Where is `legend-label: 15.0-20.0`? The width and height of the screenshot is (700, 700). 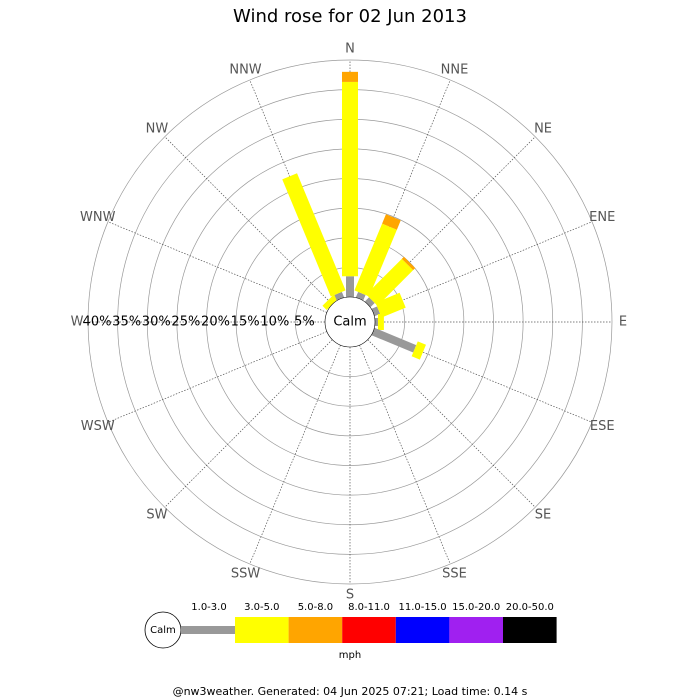
legend-label: 15.0-20.0 is located at coordinates (476, 607).